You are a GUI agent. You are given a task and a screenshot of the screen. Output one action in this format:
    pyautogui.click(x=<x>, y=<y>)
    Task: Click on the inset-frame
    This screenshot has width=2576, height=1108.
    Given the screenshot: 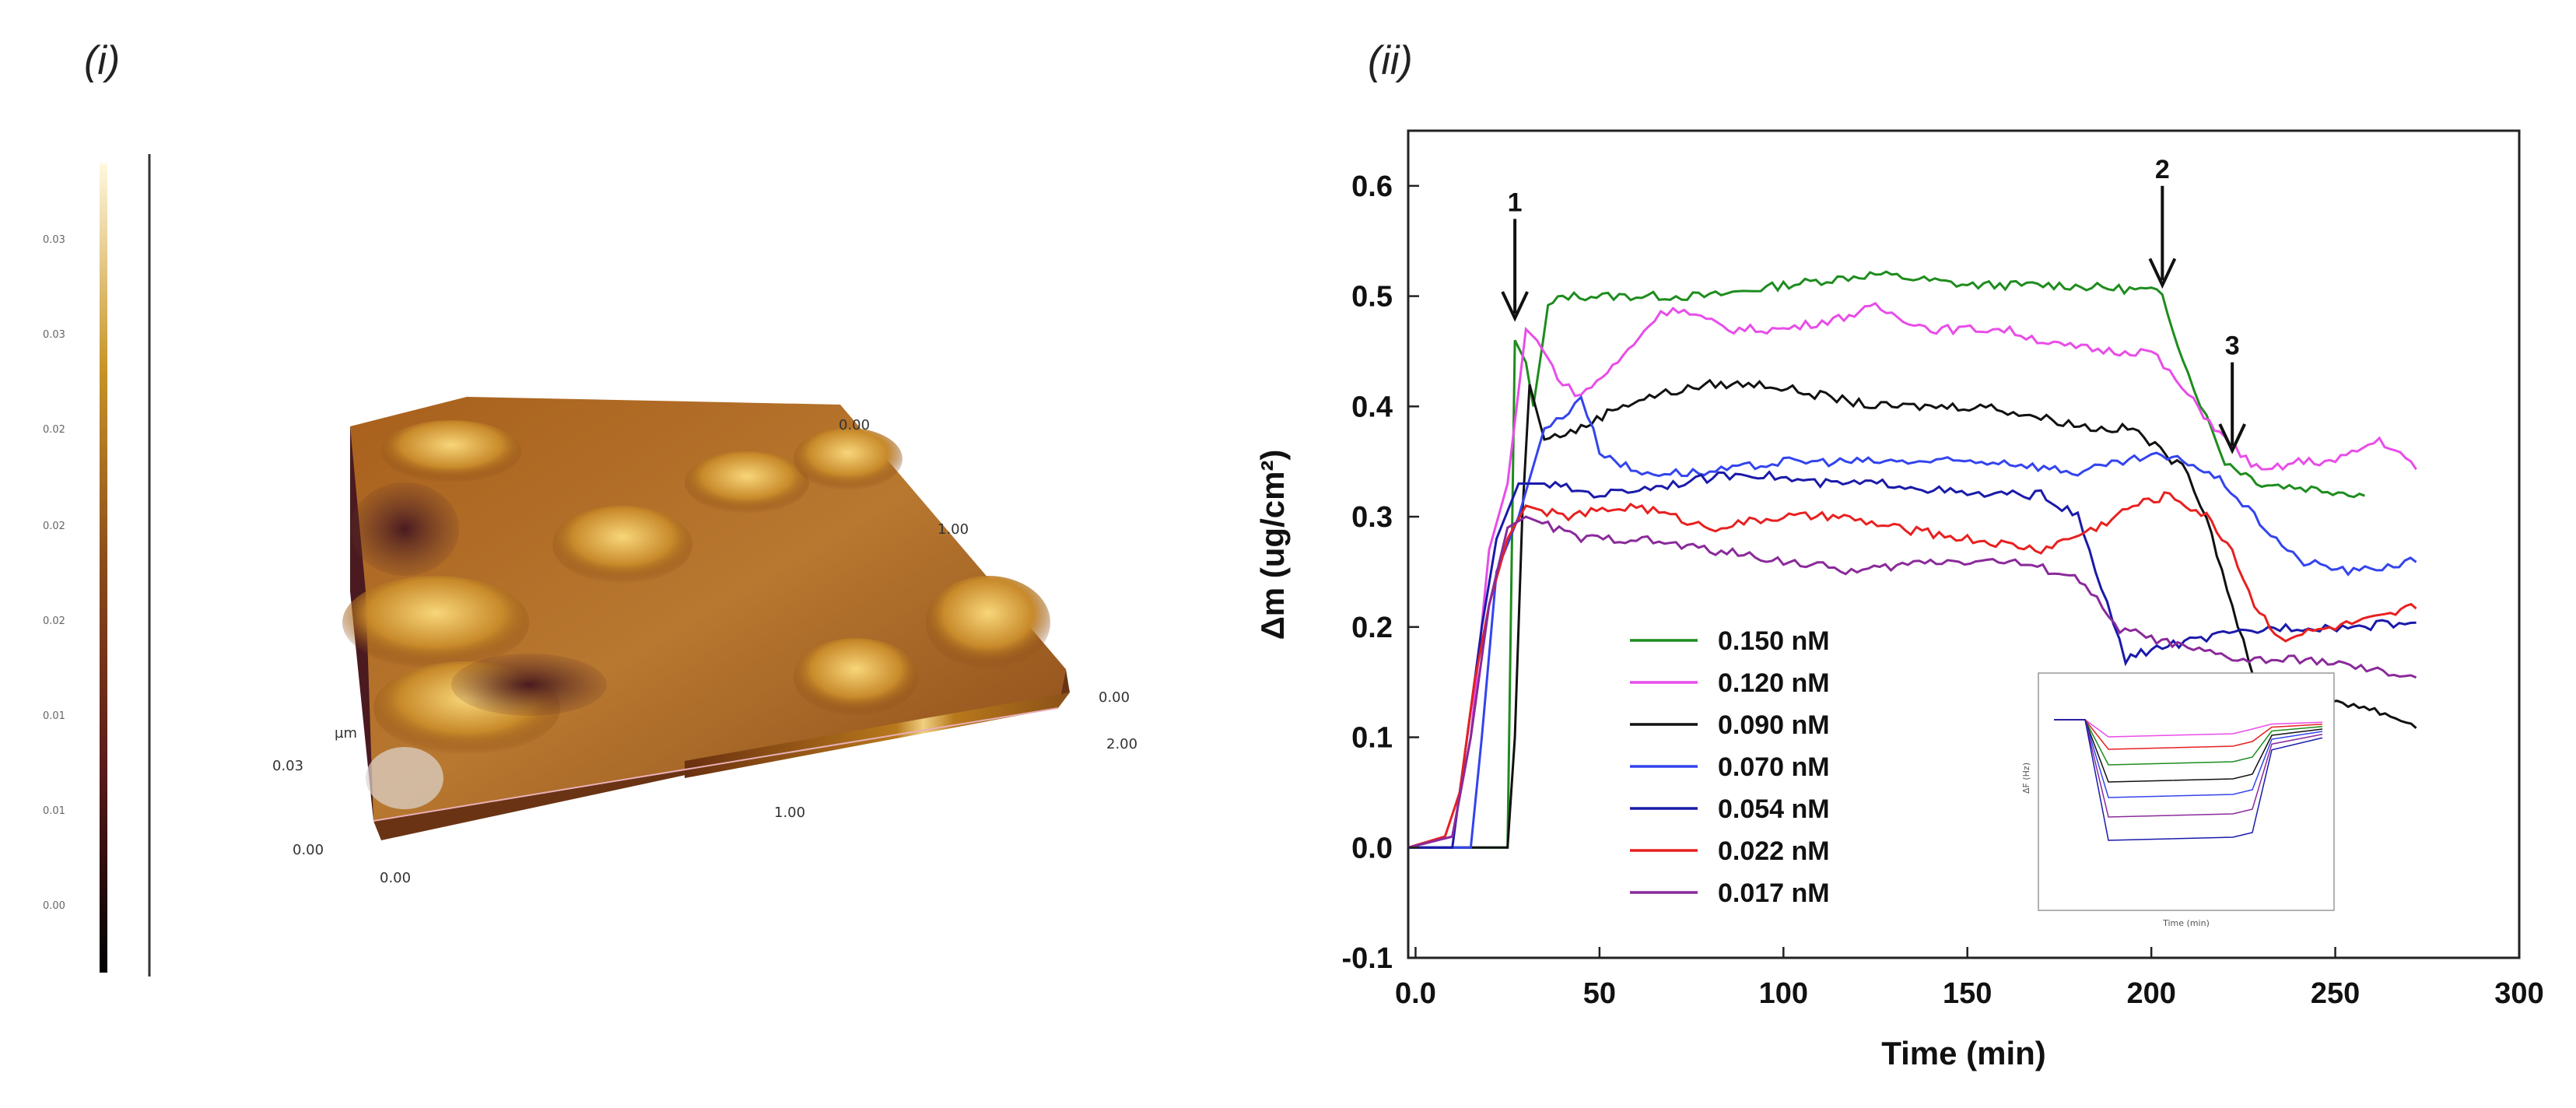 What is the action you would take?
    pyautogui.click(x=2187, y=791)
    